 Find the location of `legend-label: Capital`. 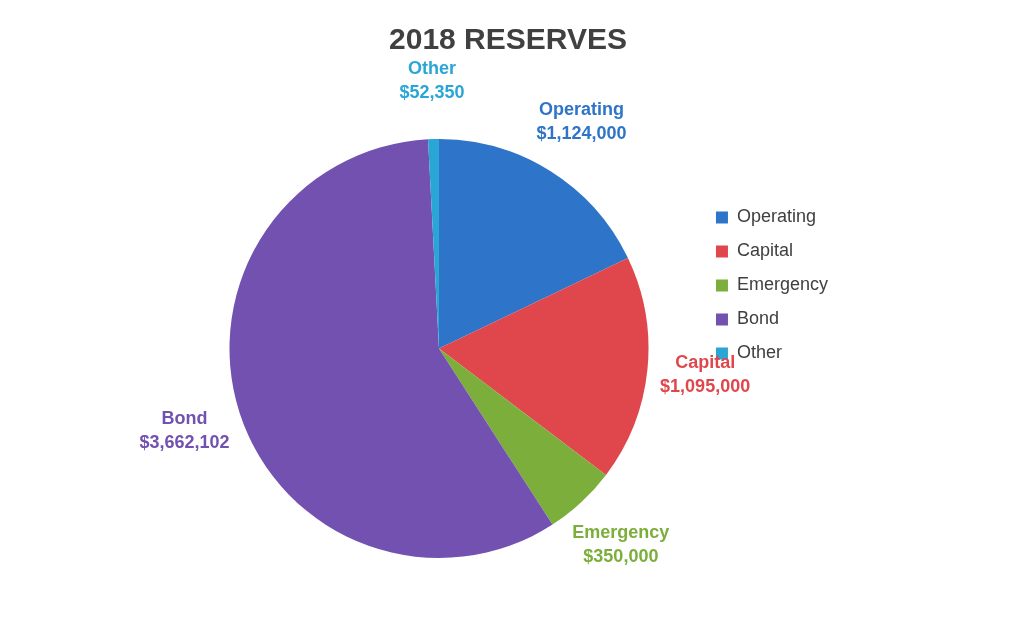

legend-label: Capital is located at coordinates (764, 250).